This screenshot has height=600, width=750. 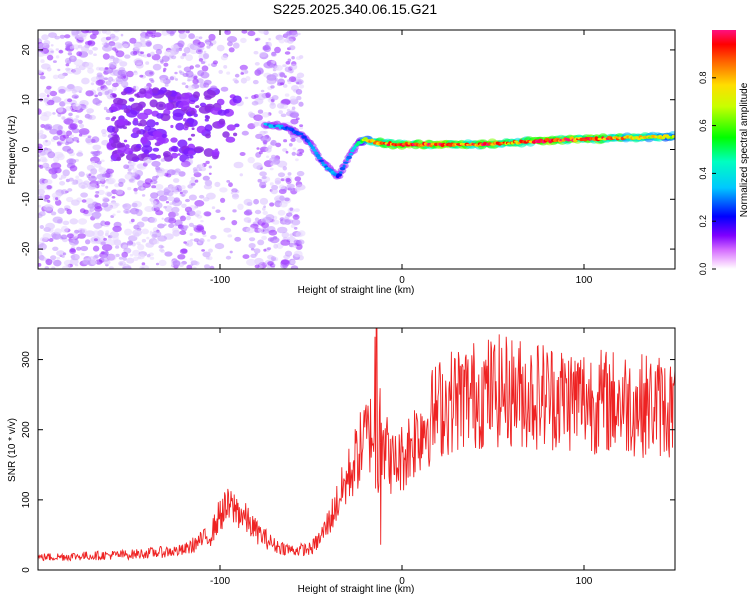 I want to click on spectrogram-ridge-core, so click(x=342, y=169).